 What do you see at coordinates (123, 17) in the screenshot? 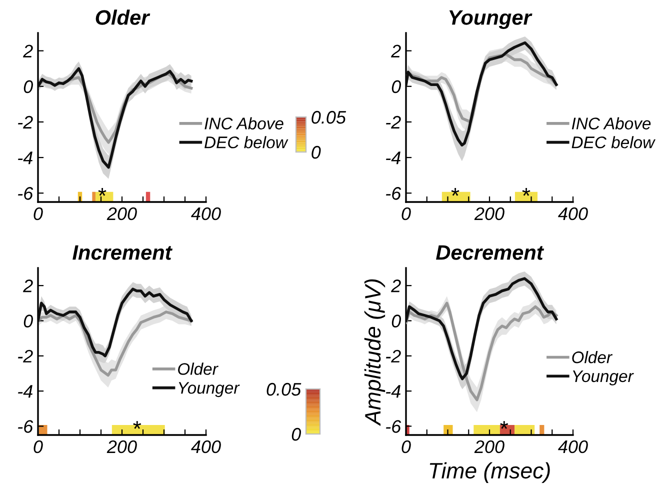
I see `chart-title: Older` at bounding box center [123, 17].